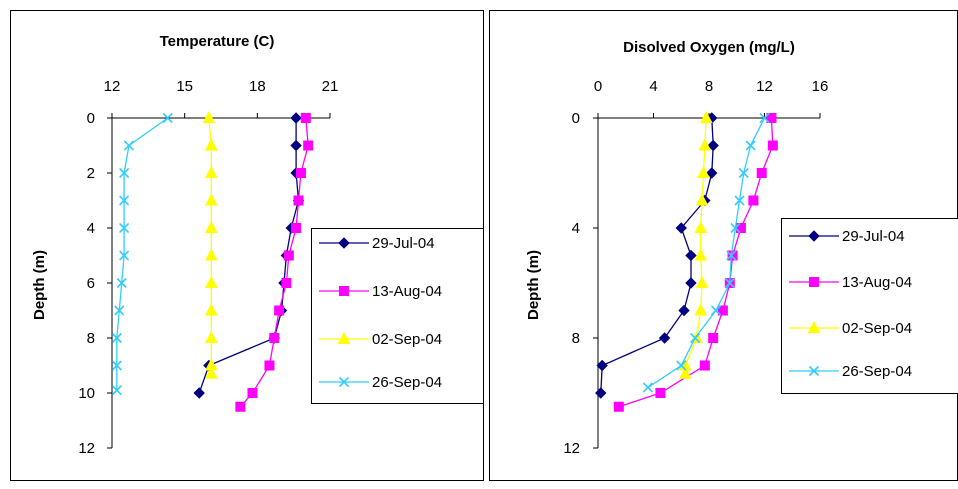  Describe the element at coordinates (709, 86) in the screenshot. I see `x-tick-label: 8` at that location.